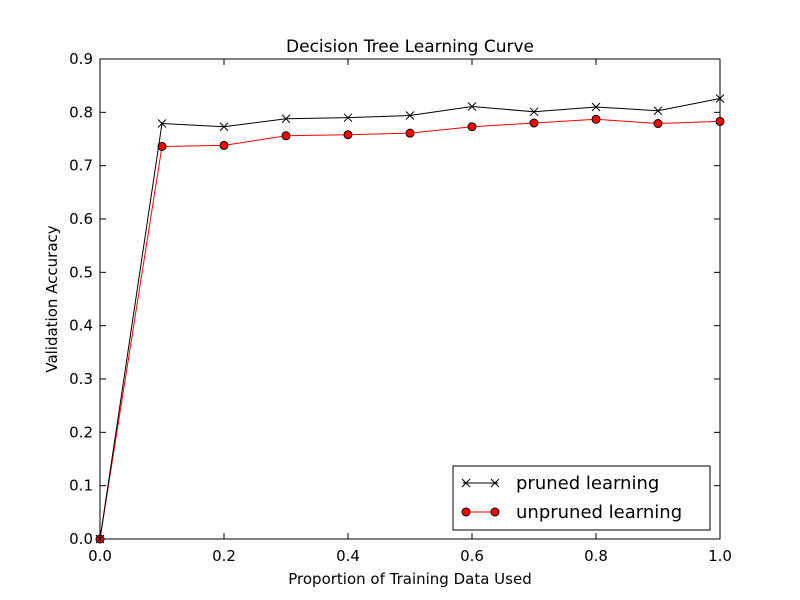  I want to click on x-axis-label-group: Proportion of Training Data Used, so click(409, 579).